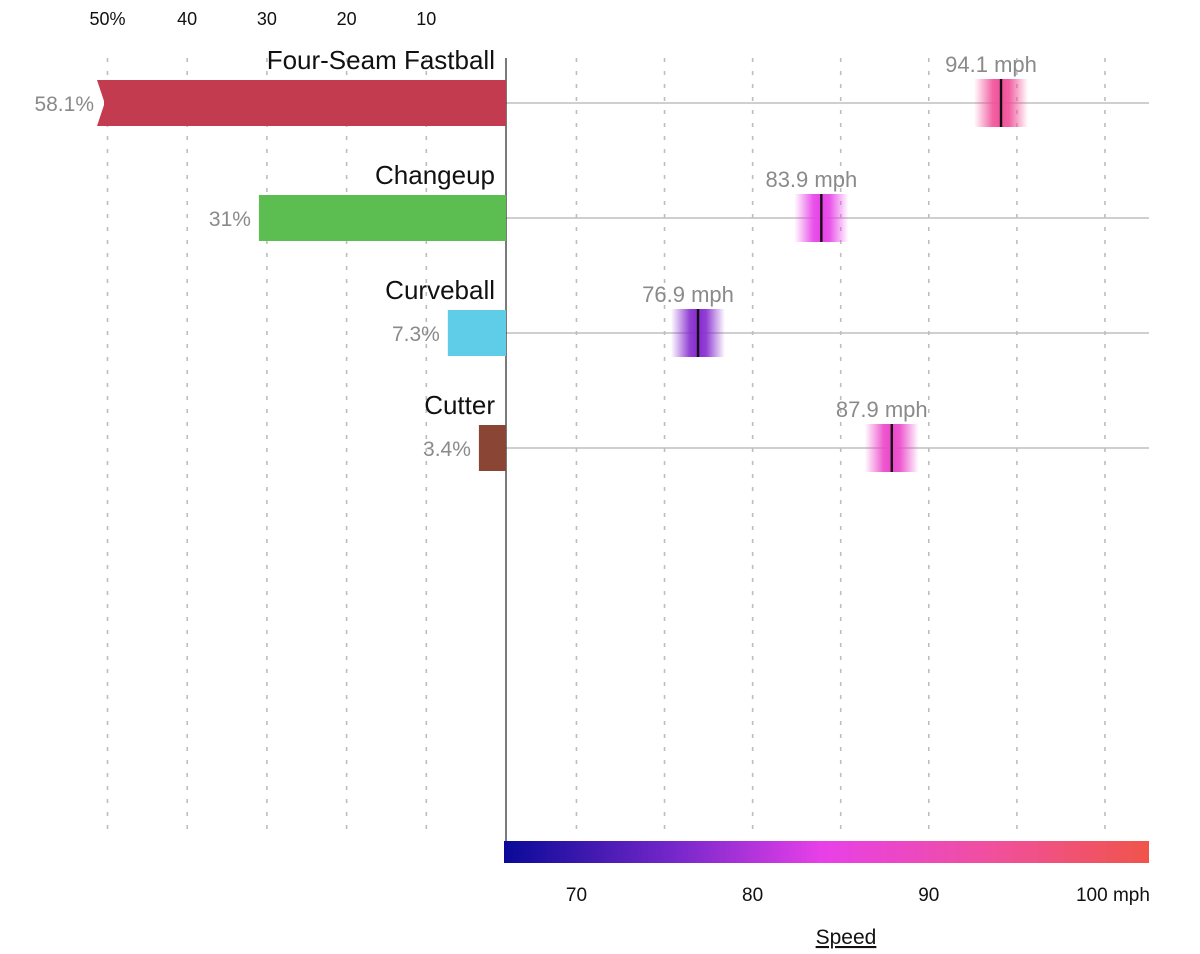  I want to click on pitch-name-label: Curveball, so click(440, 290).